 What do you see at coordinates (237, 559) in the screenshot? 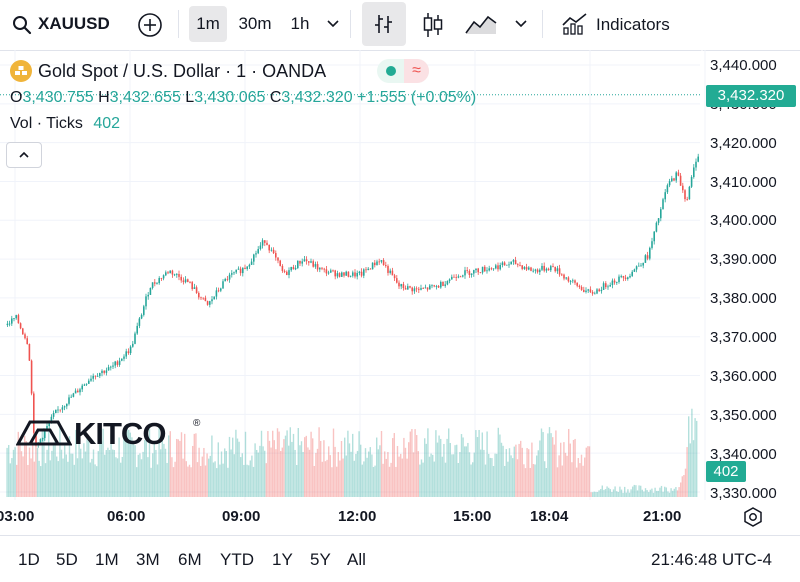
I see `range-ytd: YTD` at bounding box center [237, 559].